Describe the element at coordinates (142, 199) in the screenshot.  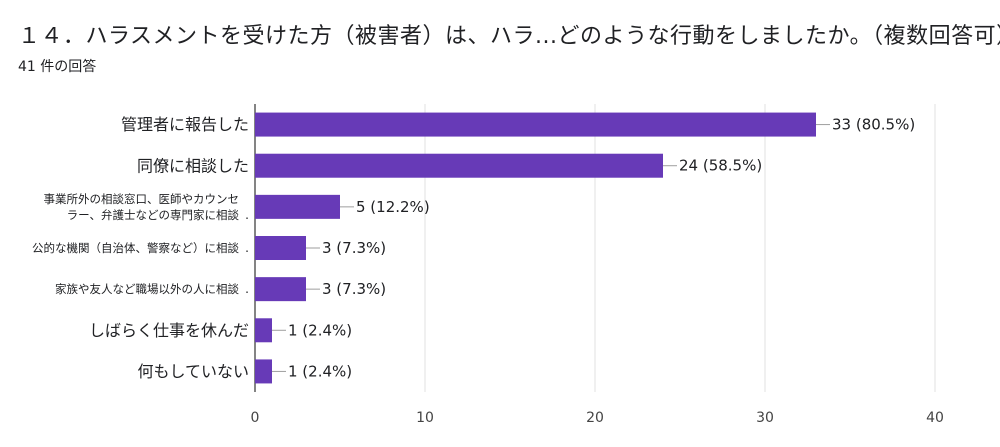
I see `category-label: 事業所外の相談窓口、医師やカウンセ` at that location.